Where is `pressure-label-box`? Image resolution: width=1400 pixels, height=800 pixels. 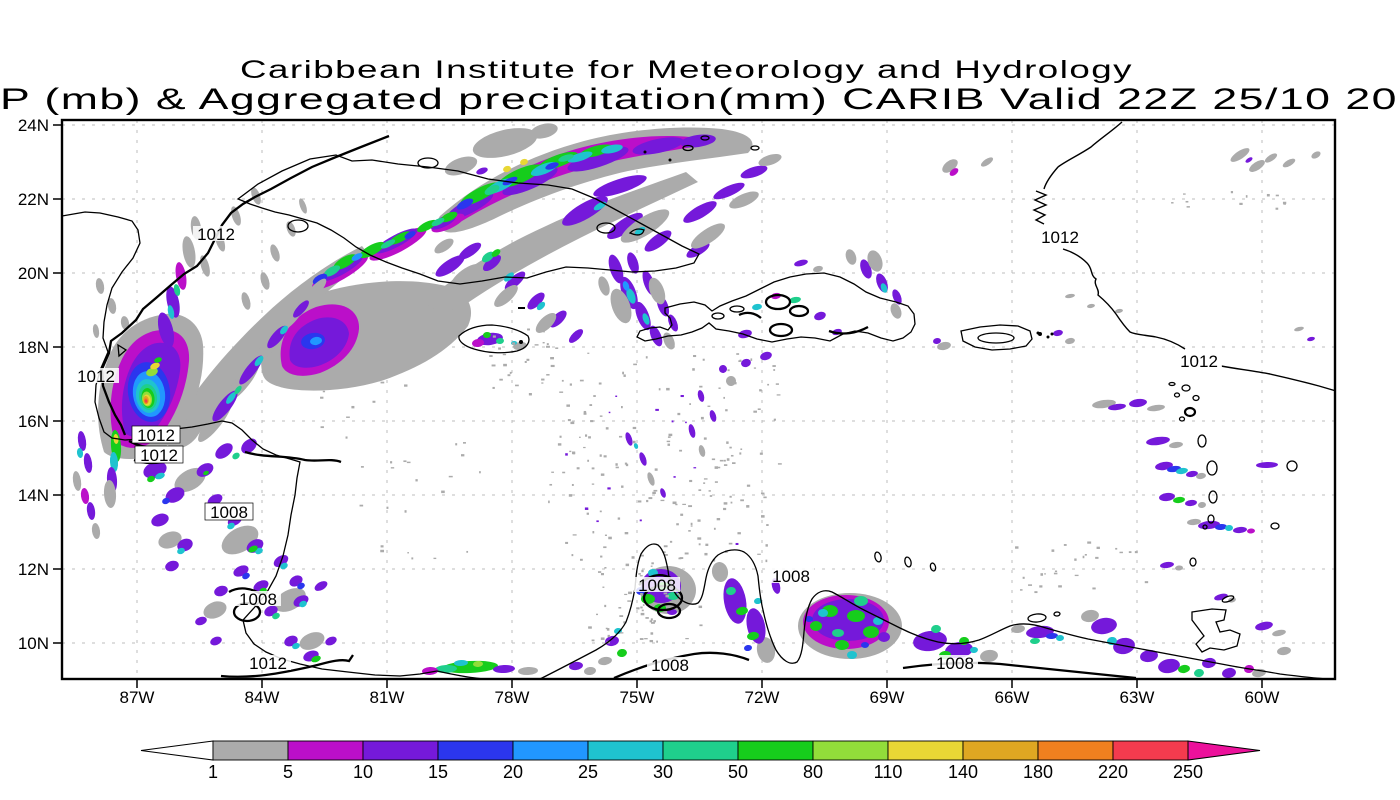
pressure-label-box is located at coordinates (156, 434).